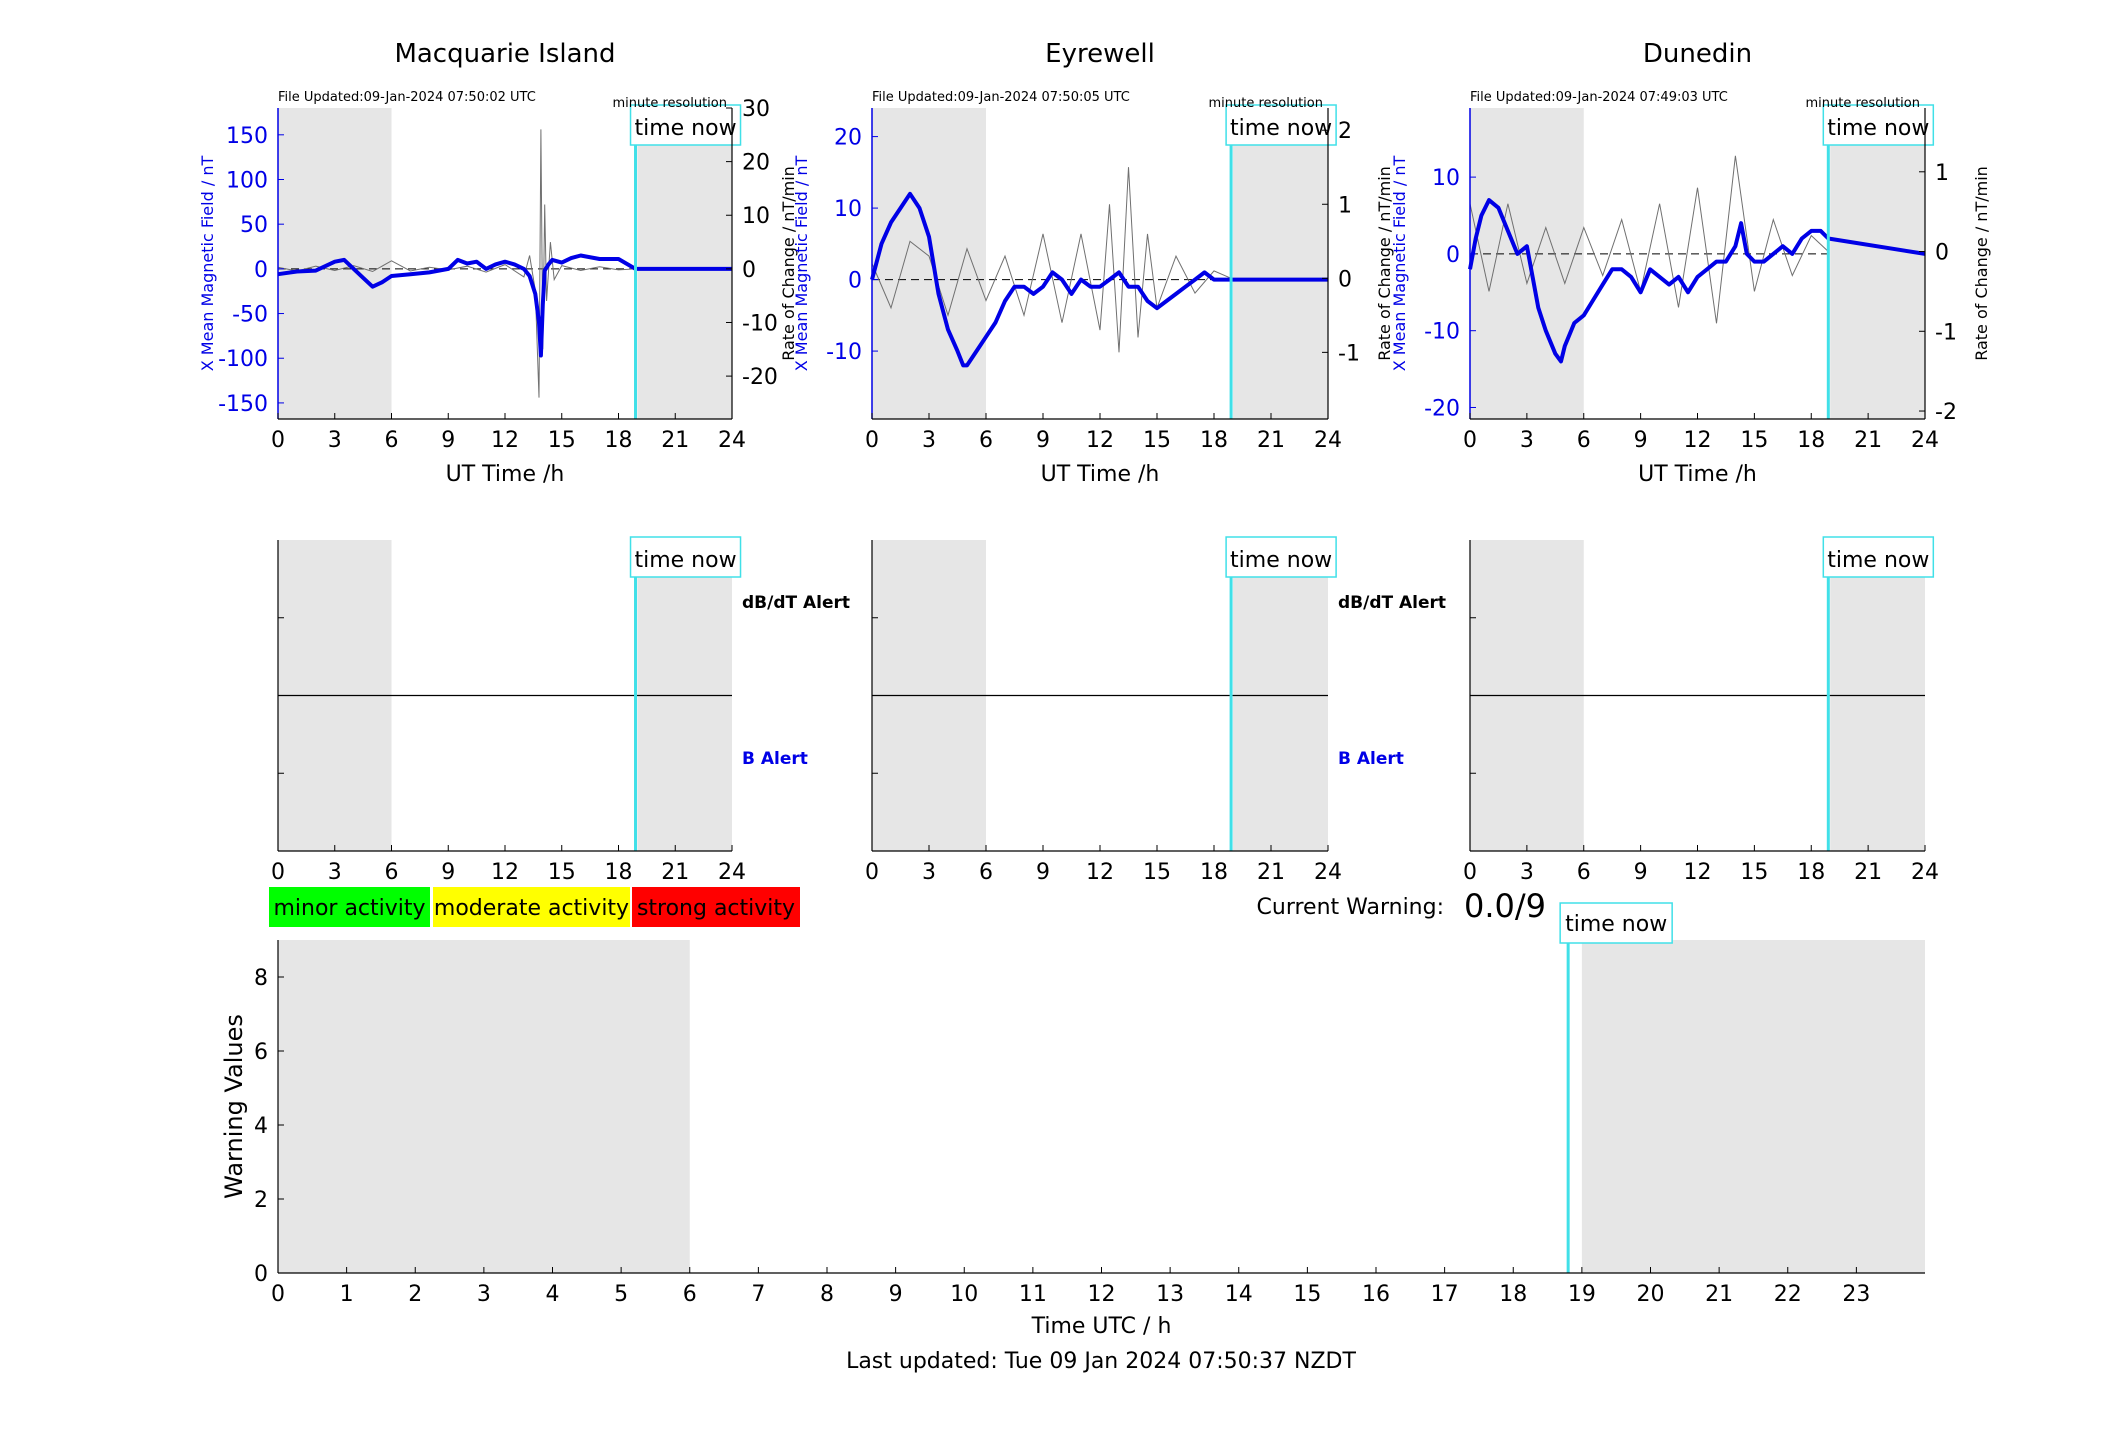 This screenshot has height=1437, width=2117. What do you see at coordinates (1651, 1294) in the screenshot?
I see `x-tick-label: 20` at bounding box center [1651, 1294].